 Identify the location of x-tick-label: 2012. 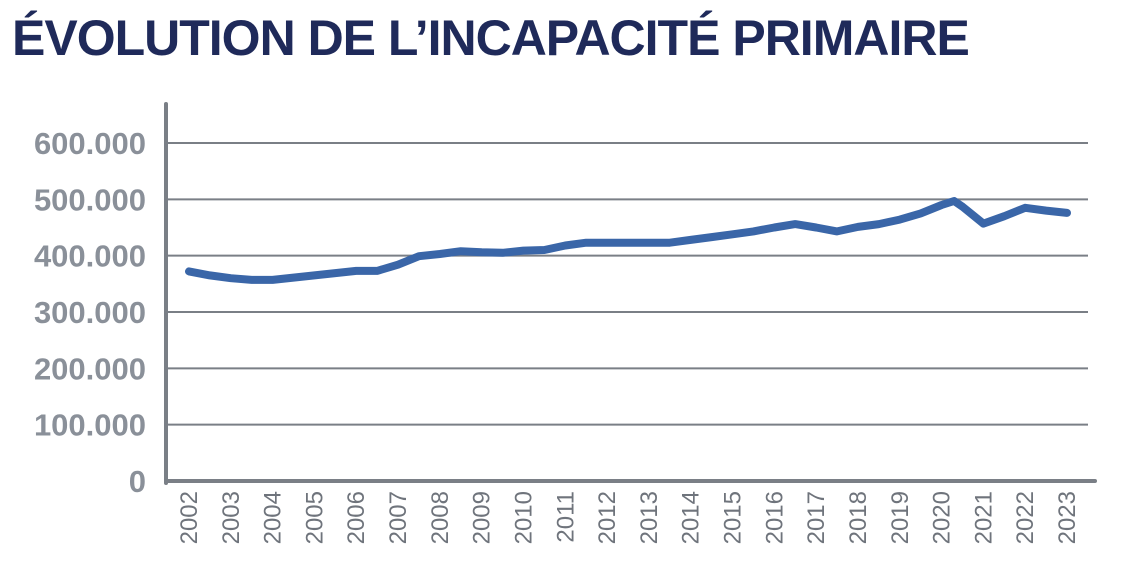
(607, 517).